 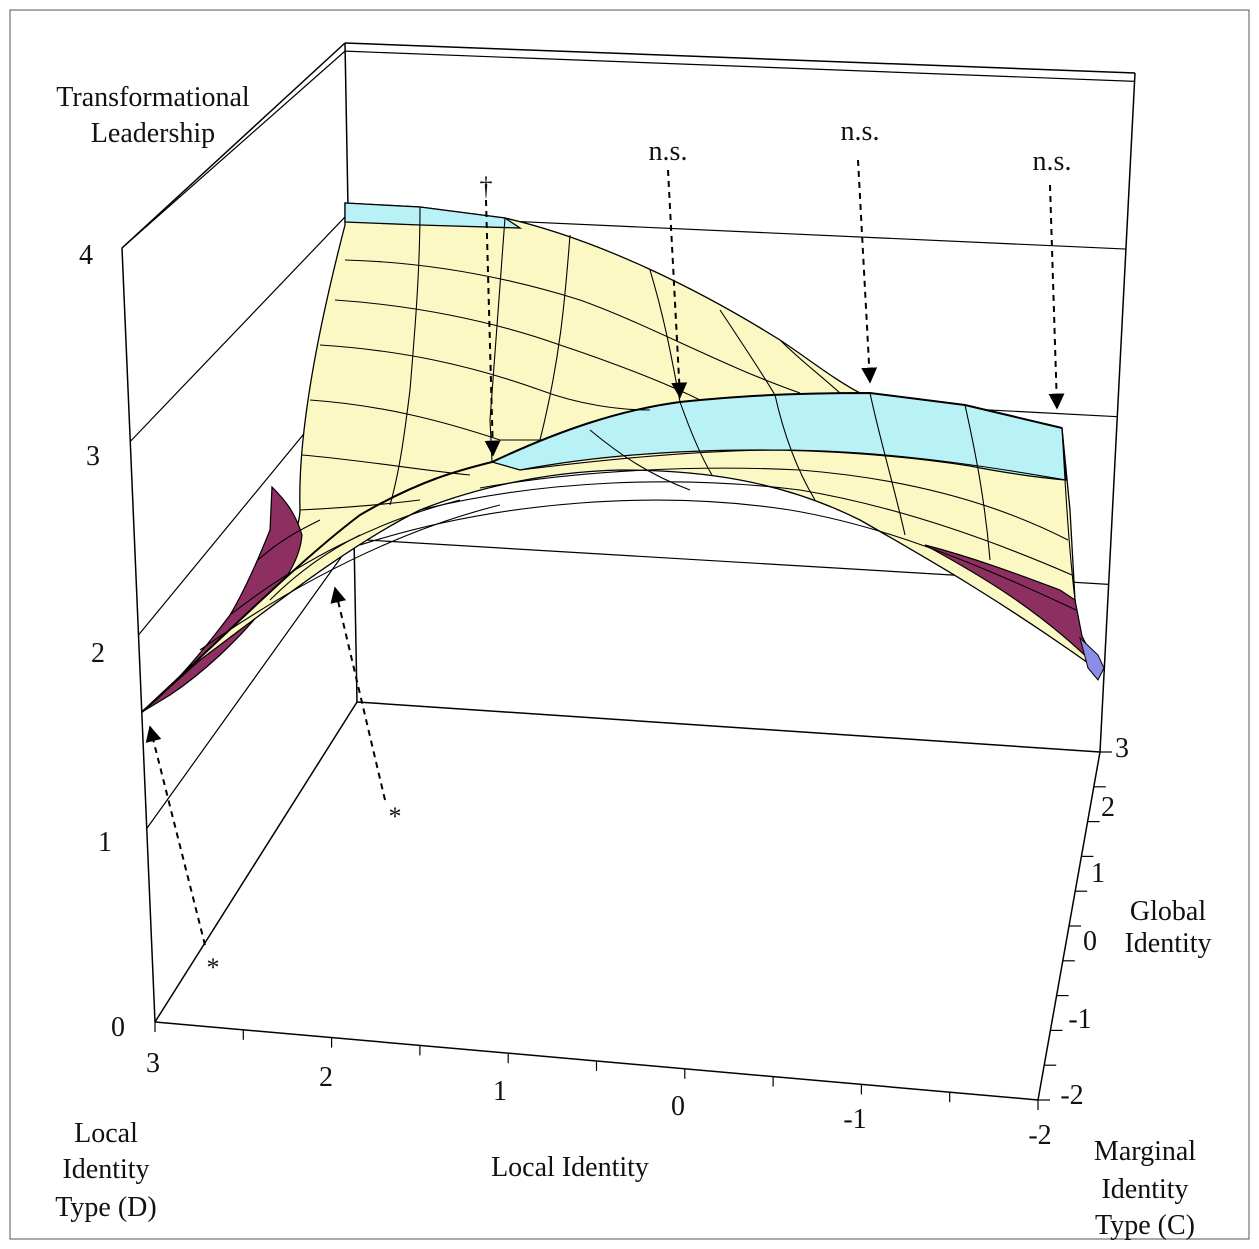 What do you see at coordinates (256, 862) in the screenshot?
I see `left-floor-edge` at bounding box center [256, 862].